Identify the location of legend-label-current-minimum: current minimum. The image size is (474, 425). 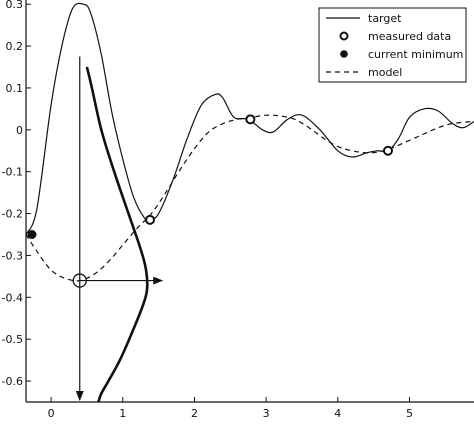
(415, 54).